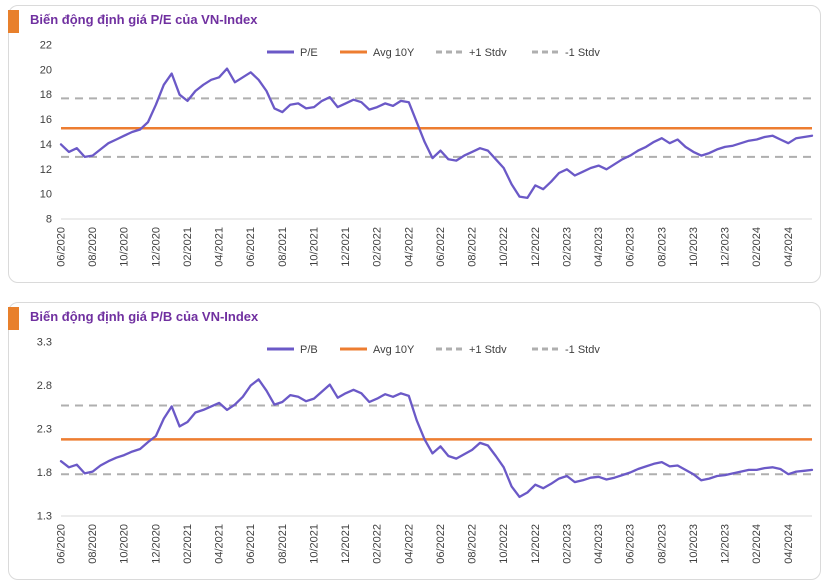  What do you see at coordinates (144, 19) in the screenshot?
I see `pe-chart-title: Biến động định giá P/E của VN-Index` at bounding box center [144, 19].